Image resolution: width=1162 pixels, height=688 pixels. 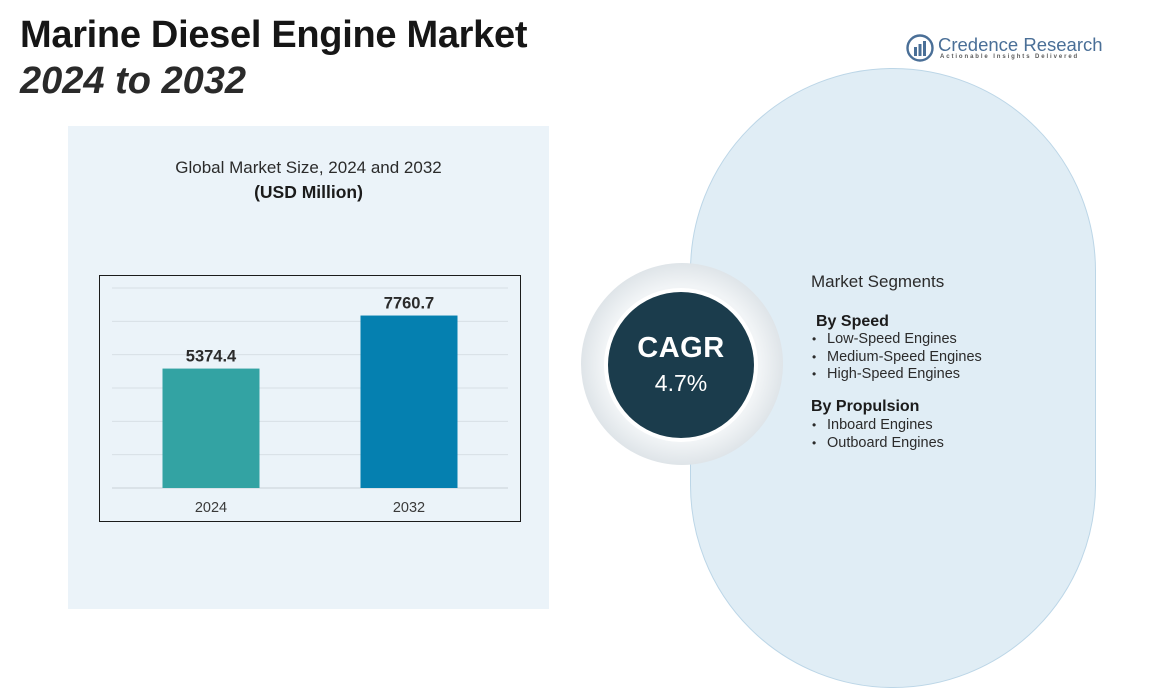 I want to click on segment-heading-propulsion: By Propulsion, so click(x=865, y=406).